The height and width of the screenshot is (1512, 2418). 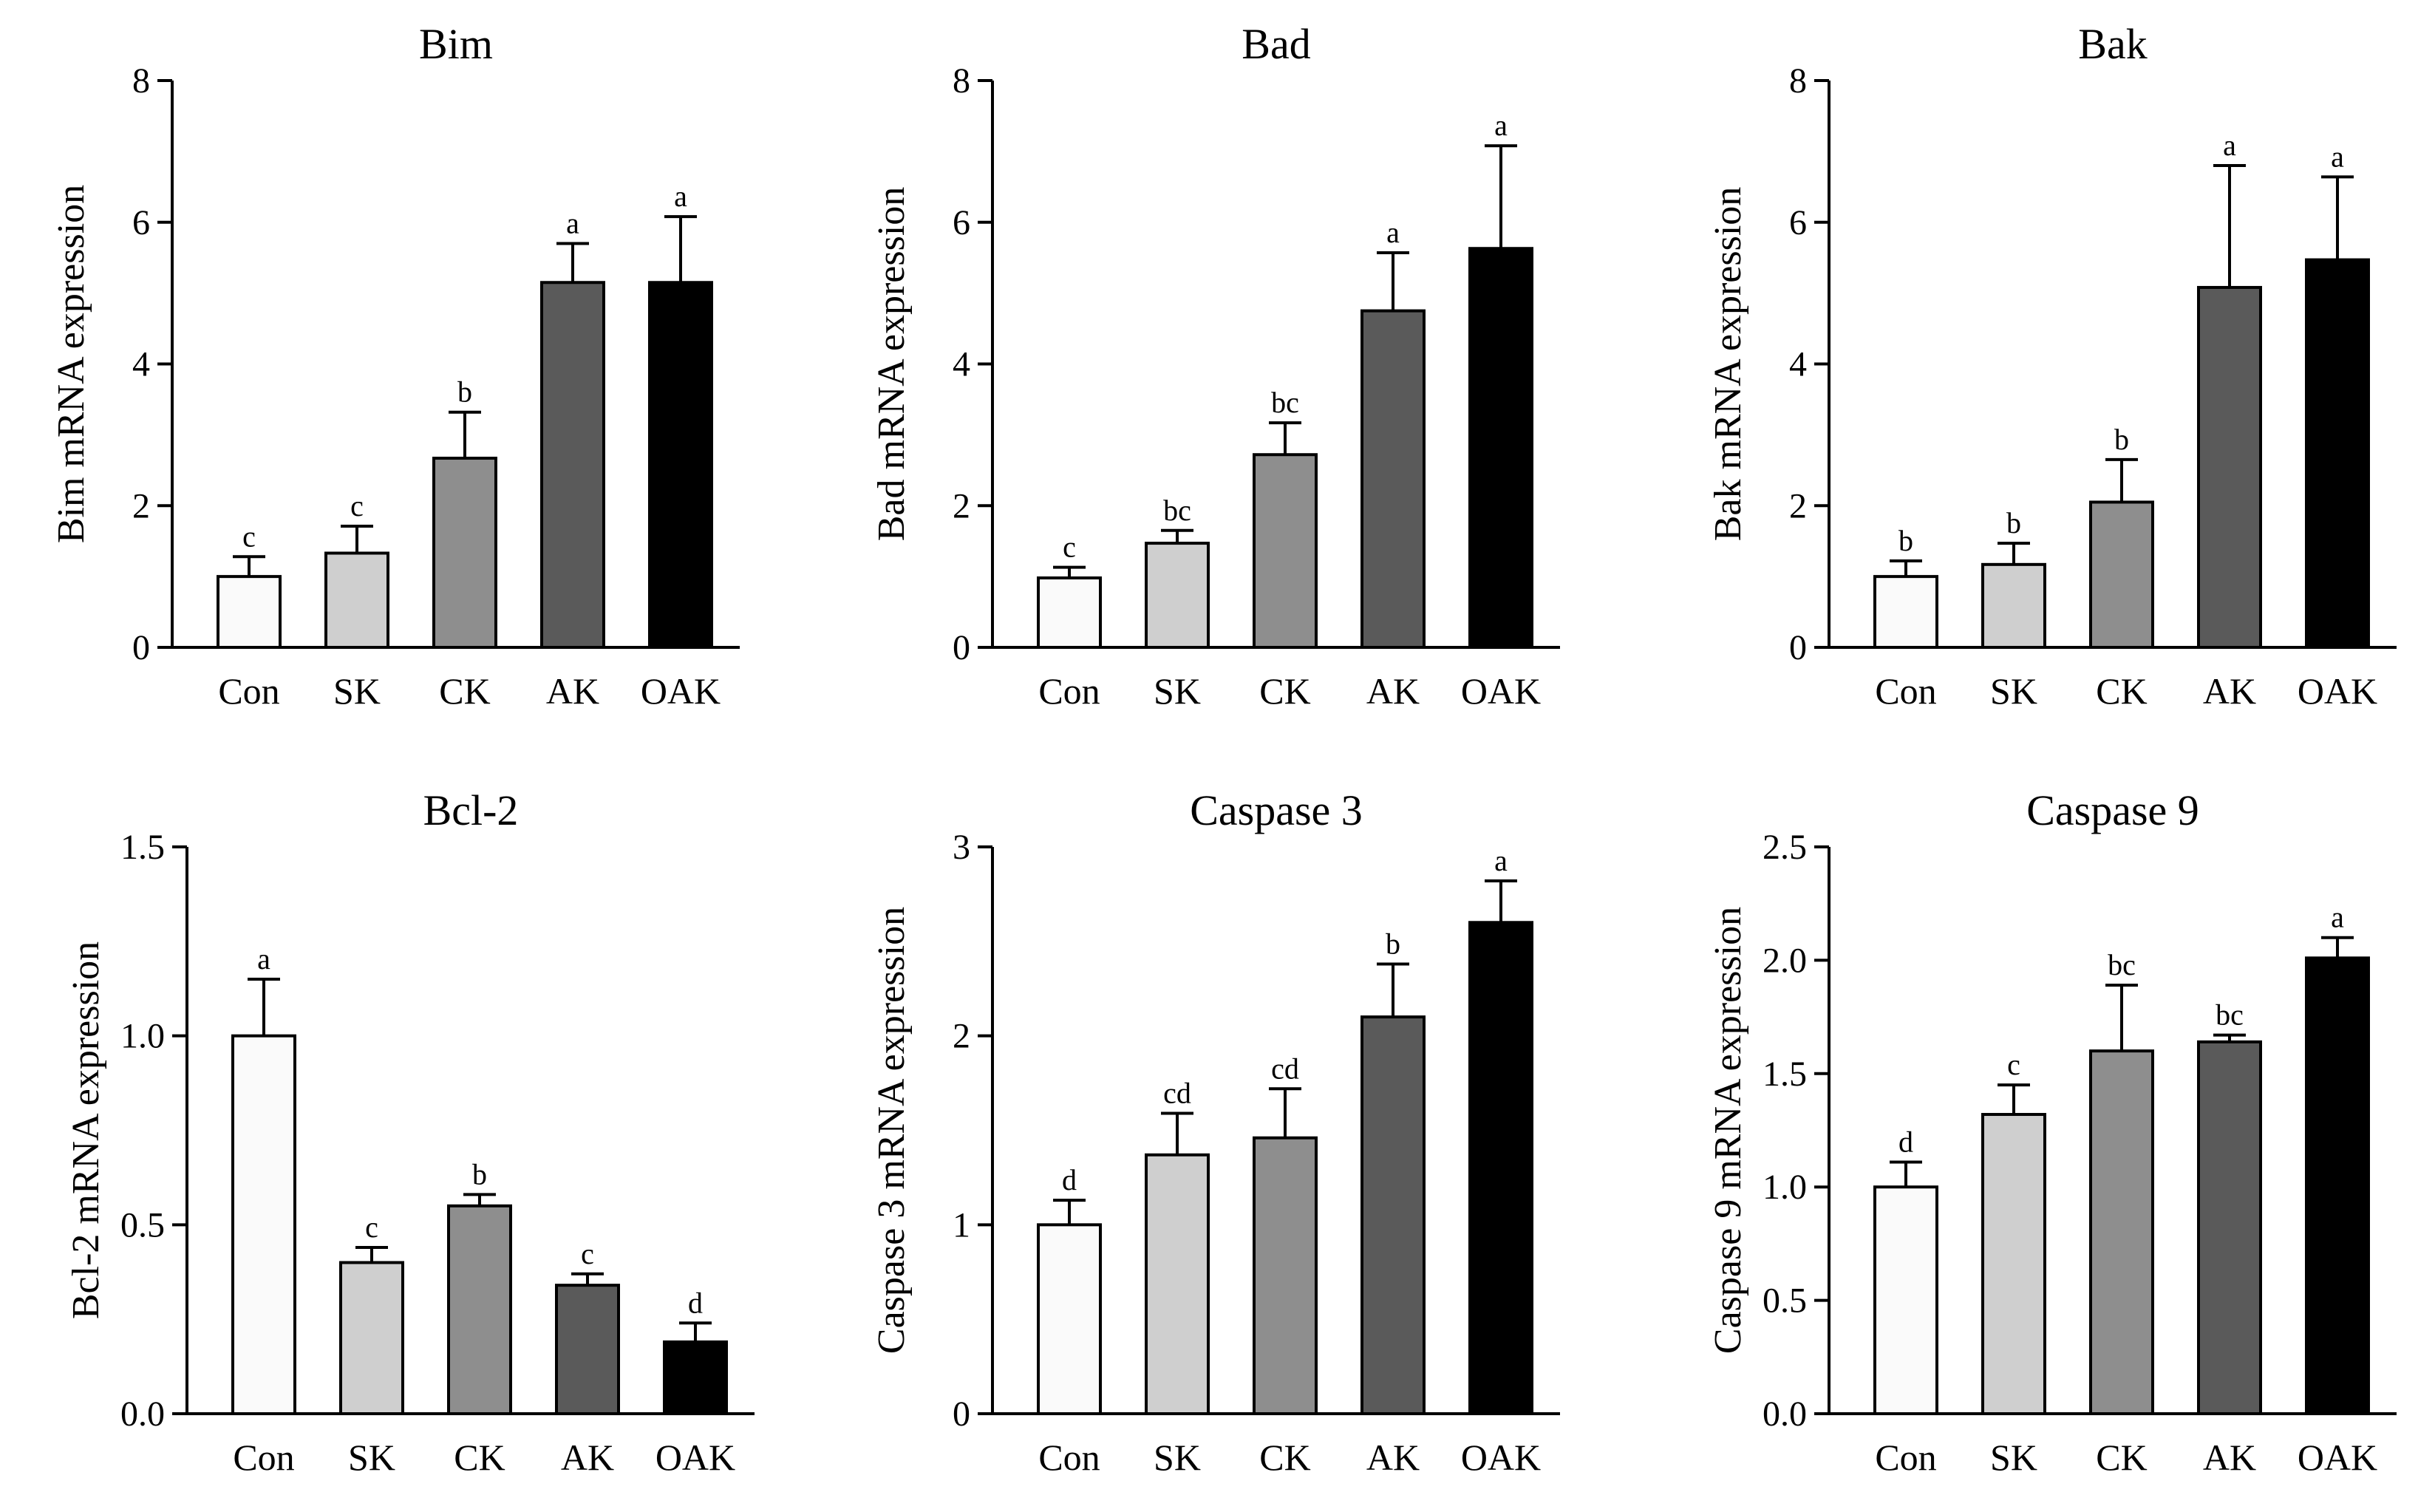 What do you see at coordinates (961, 1224) in the screenshot?
I see `y-tick-label: 1` at bounding box center [961, 1224].